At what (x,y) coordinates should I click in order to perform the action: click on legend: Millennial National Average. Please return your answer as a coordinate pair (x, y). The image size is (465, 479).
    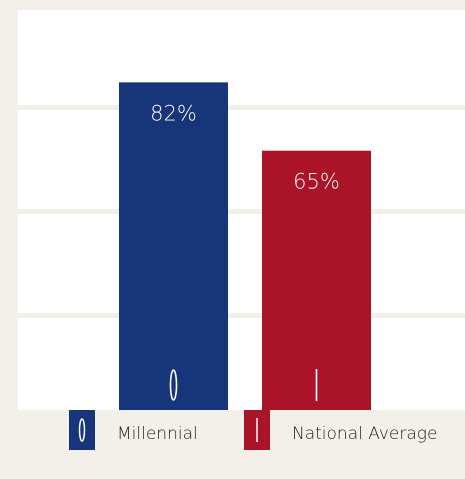
    Looking at the image, I should click on (232, 430).